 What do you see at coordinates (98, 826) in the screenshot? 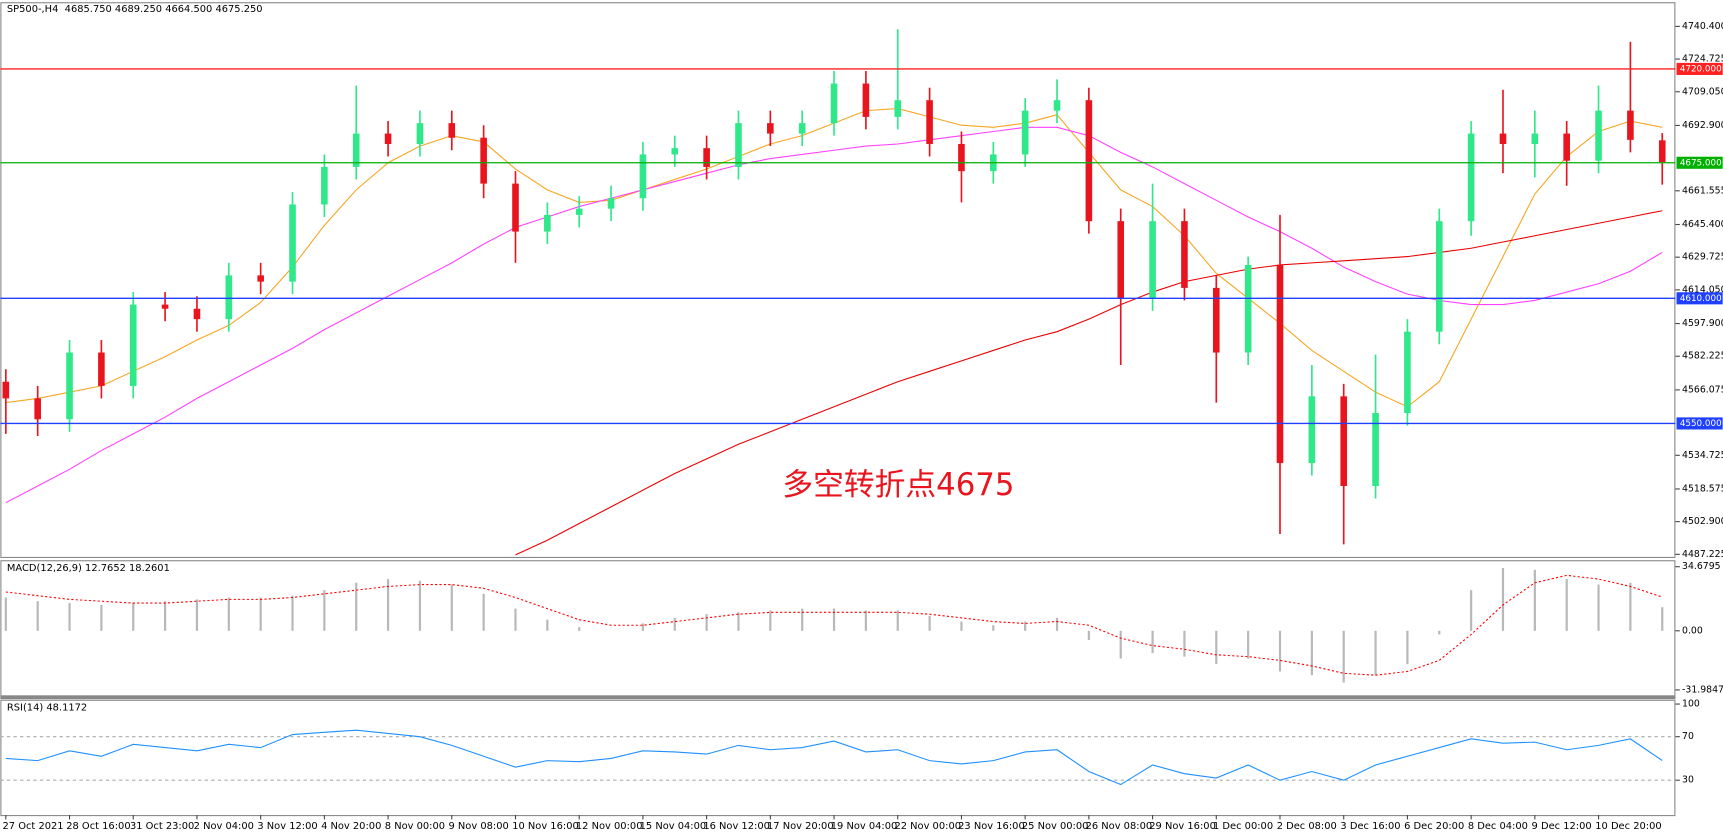
I see `x-tick-label: 28 Oct 16:00` at bounding box center [98, 826].